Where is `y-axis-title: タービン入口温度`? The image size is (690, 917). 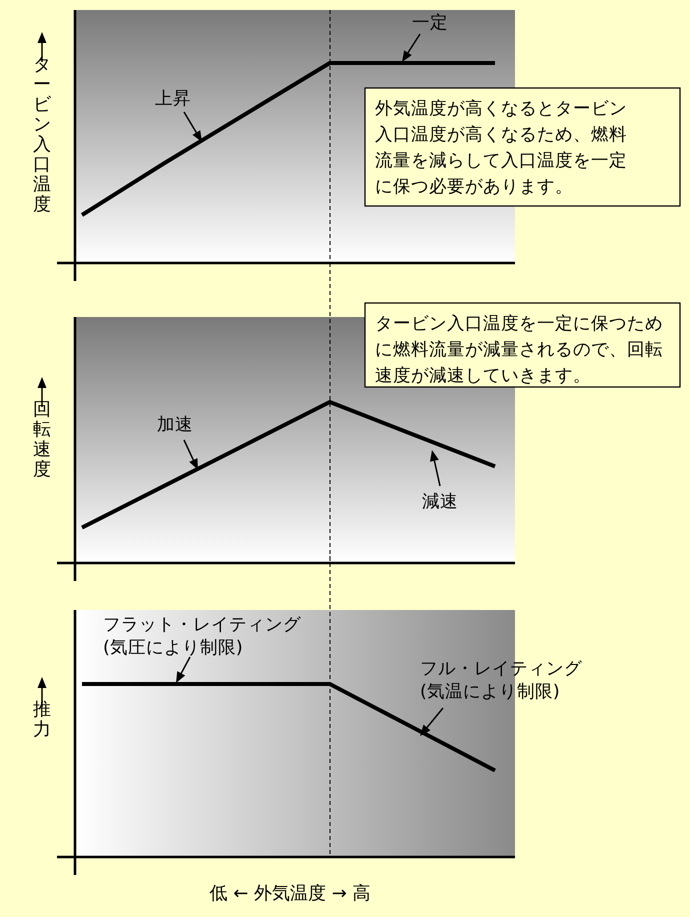 y-axis-title: タービン入口温度 is located at coordinates (42, 134).